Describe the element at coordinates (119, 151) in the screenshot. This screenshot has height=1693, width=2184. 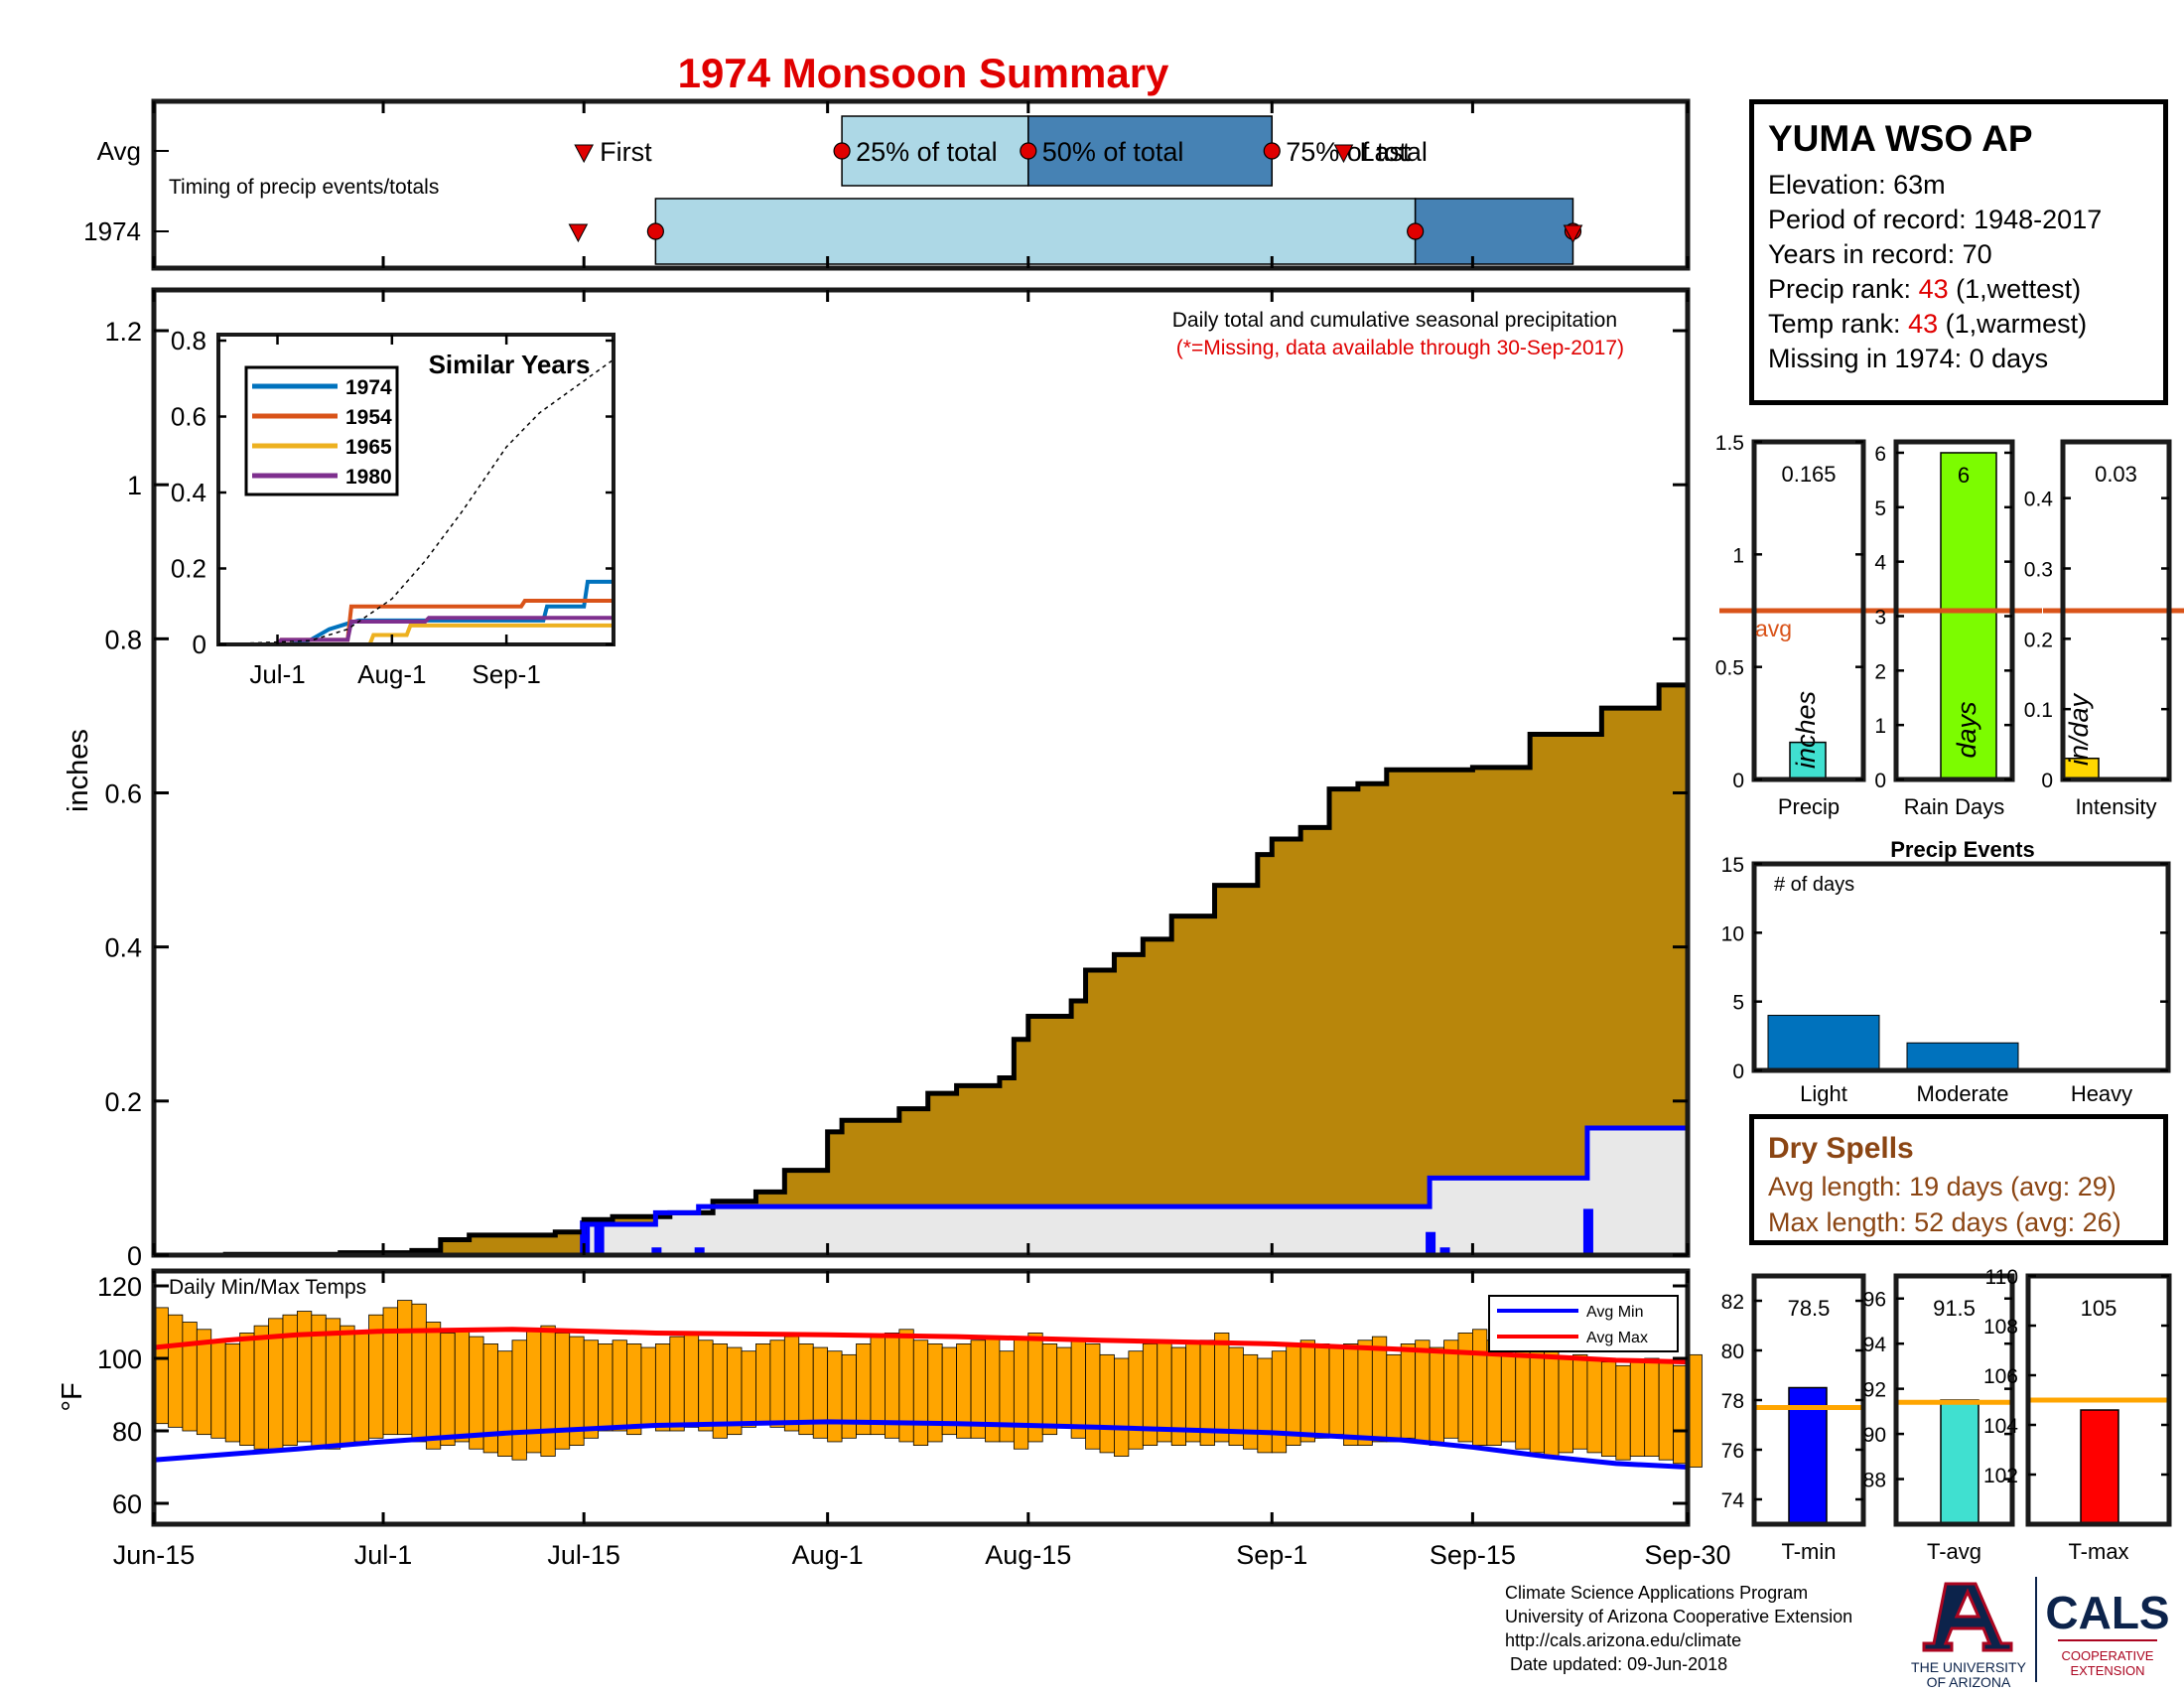
I see `timing-row-label-avg: Avg` at that location.